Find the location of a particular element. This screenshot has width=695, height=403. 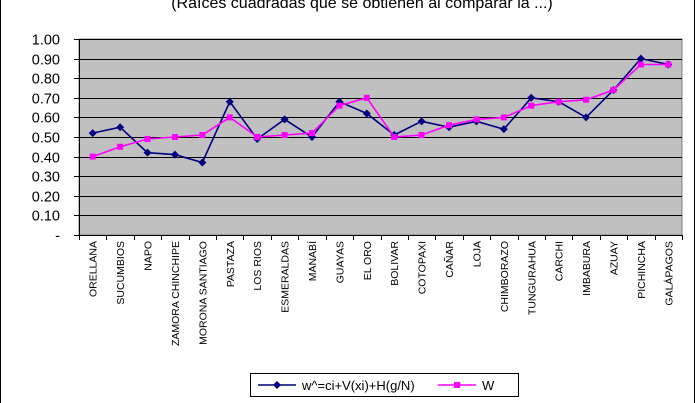

x-tick-label: CARCHI is located at coordinates (560, 261).